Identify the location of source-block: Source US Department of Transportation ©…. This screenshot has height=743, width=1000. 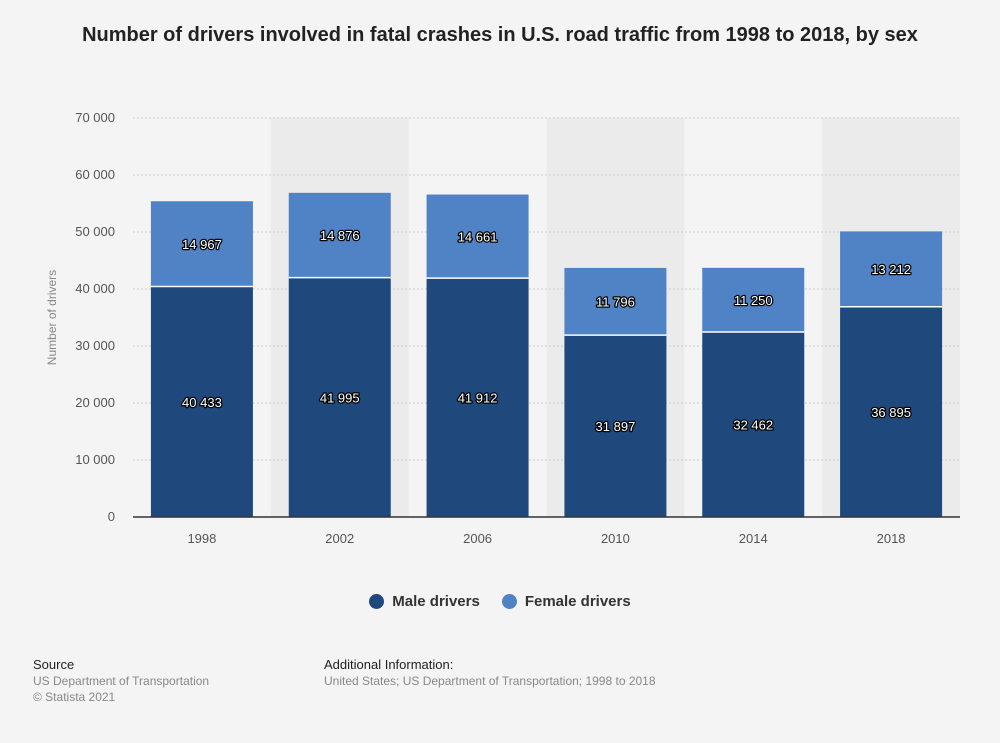
(121, 681).